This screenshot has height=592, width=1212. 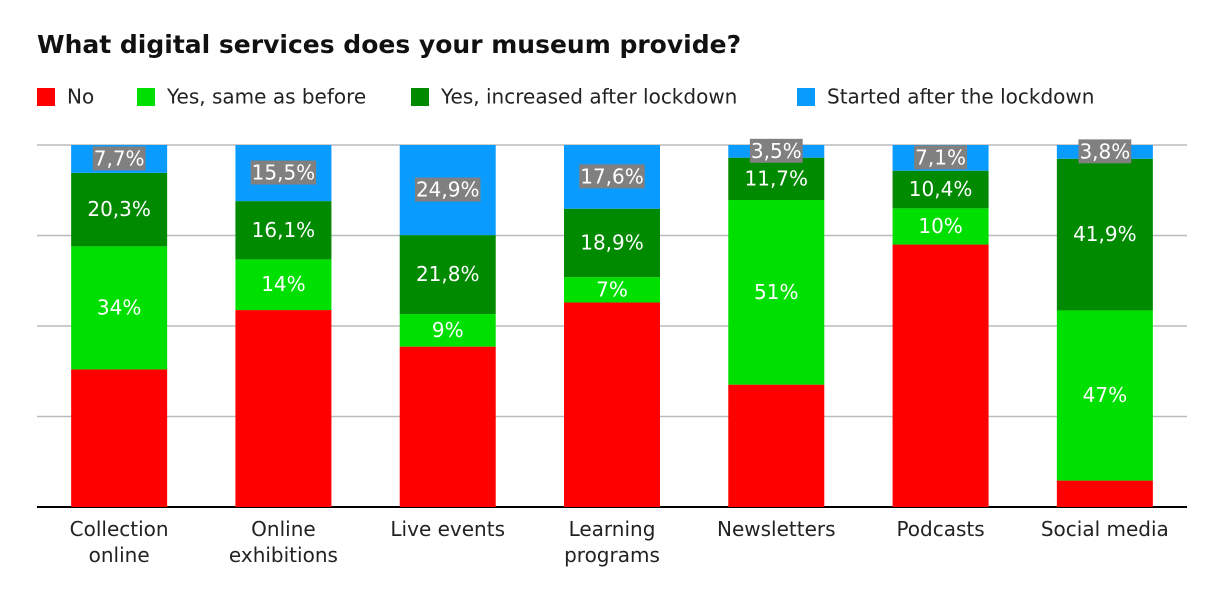 I want to click on data-label: 7%, so click(x=612, y=289).